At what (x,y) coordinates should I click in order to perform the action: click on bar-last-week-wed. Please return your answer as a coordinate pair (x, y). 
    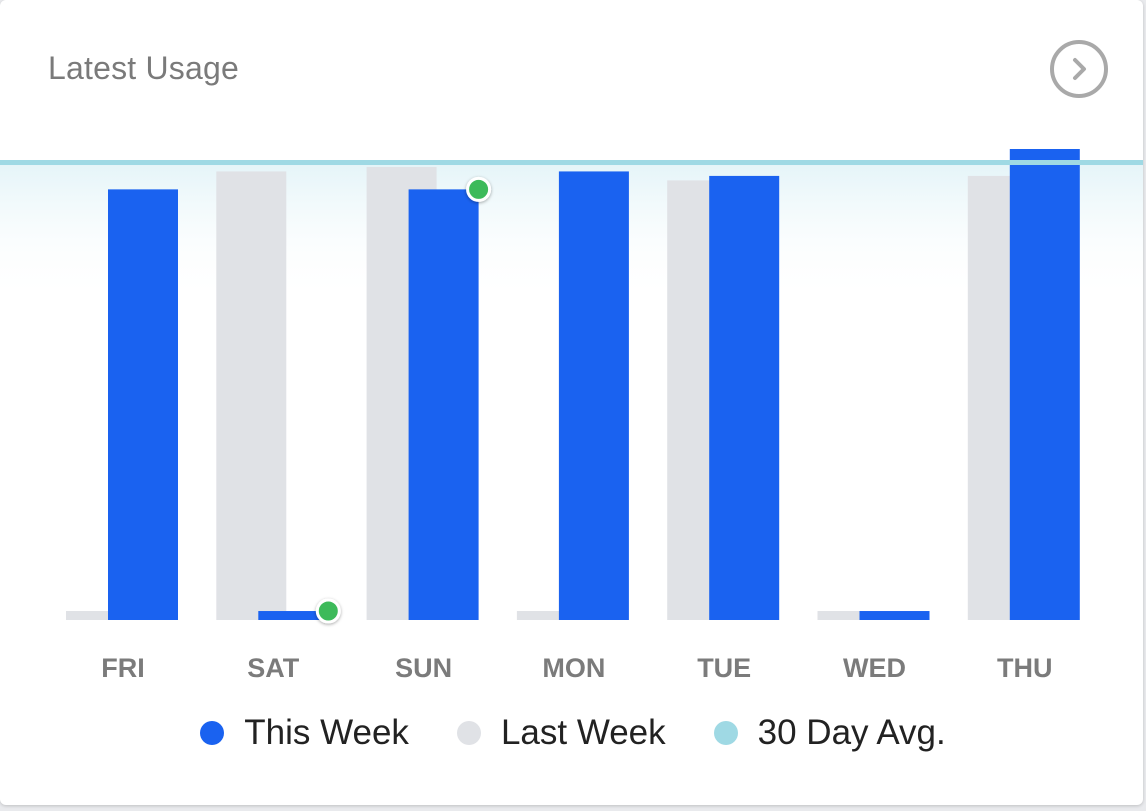
    Looking at the image, I should click on (852, 615).